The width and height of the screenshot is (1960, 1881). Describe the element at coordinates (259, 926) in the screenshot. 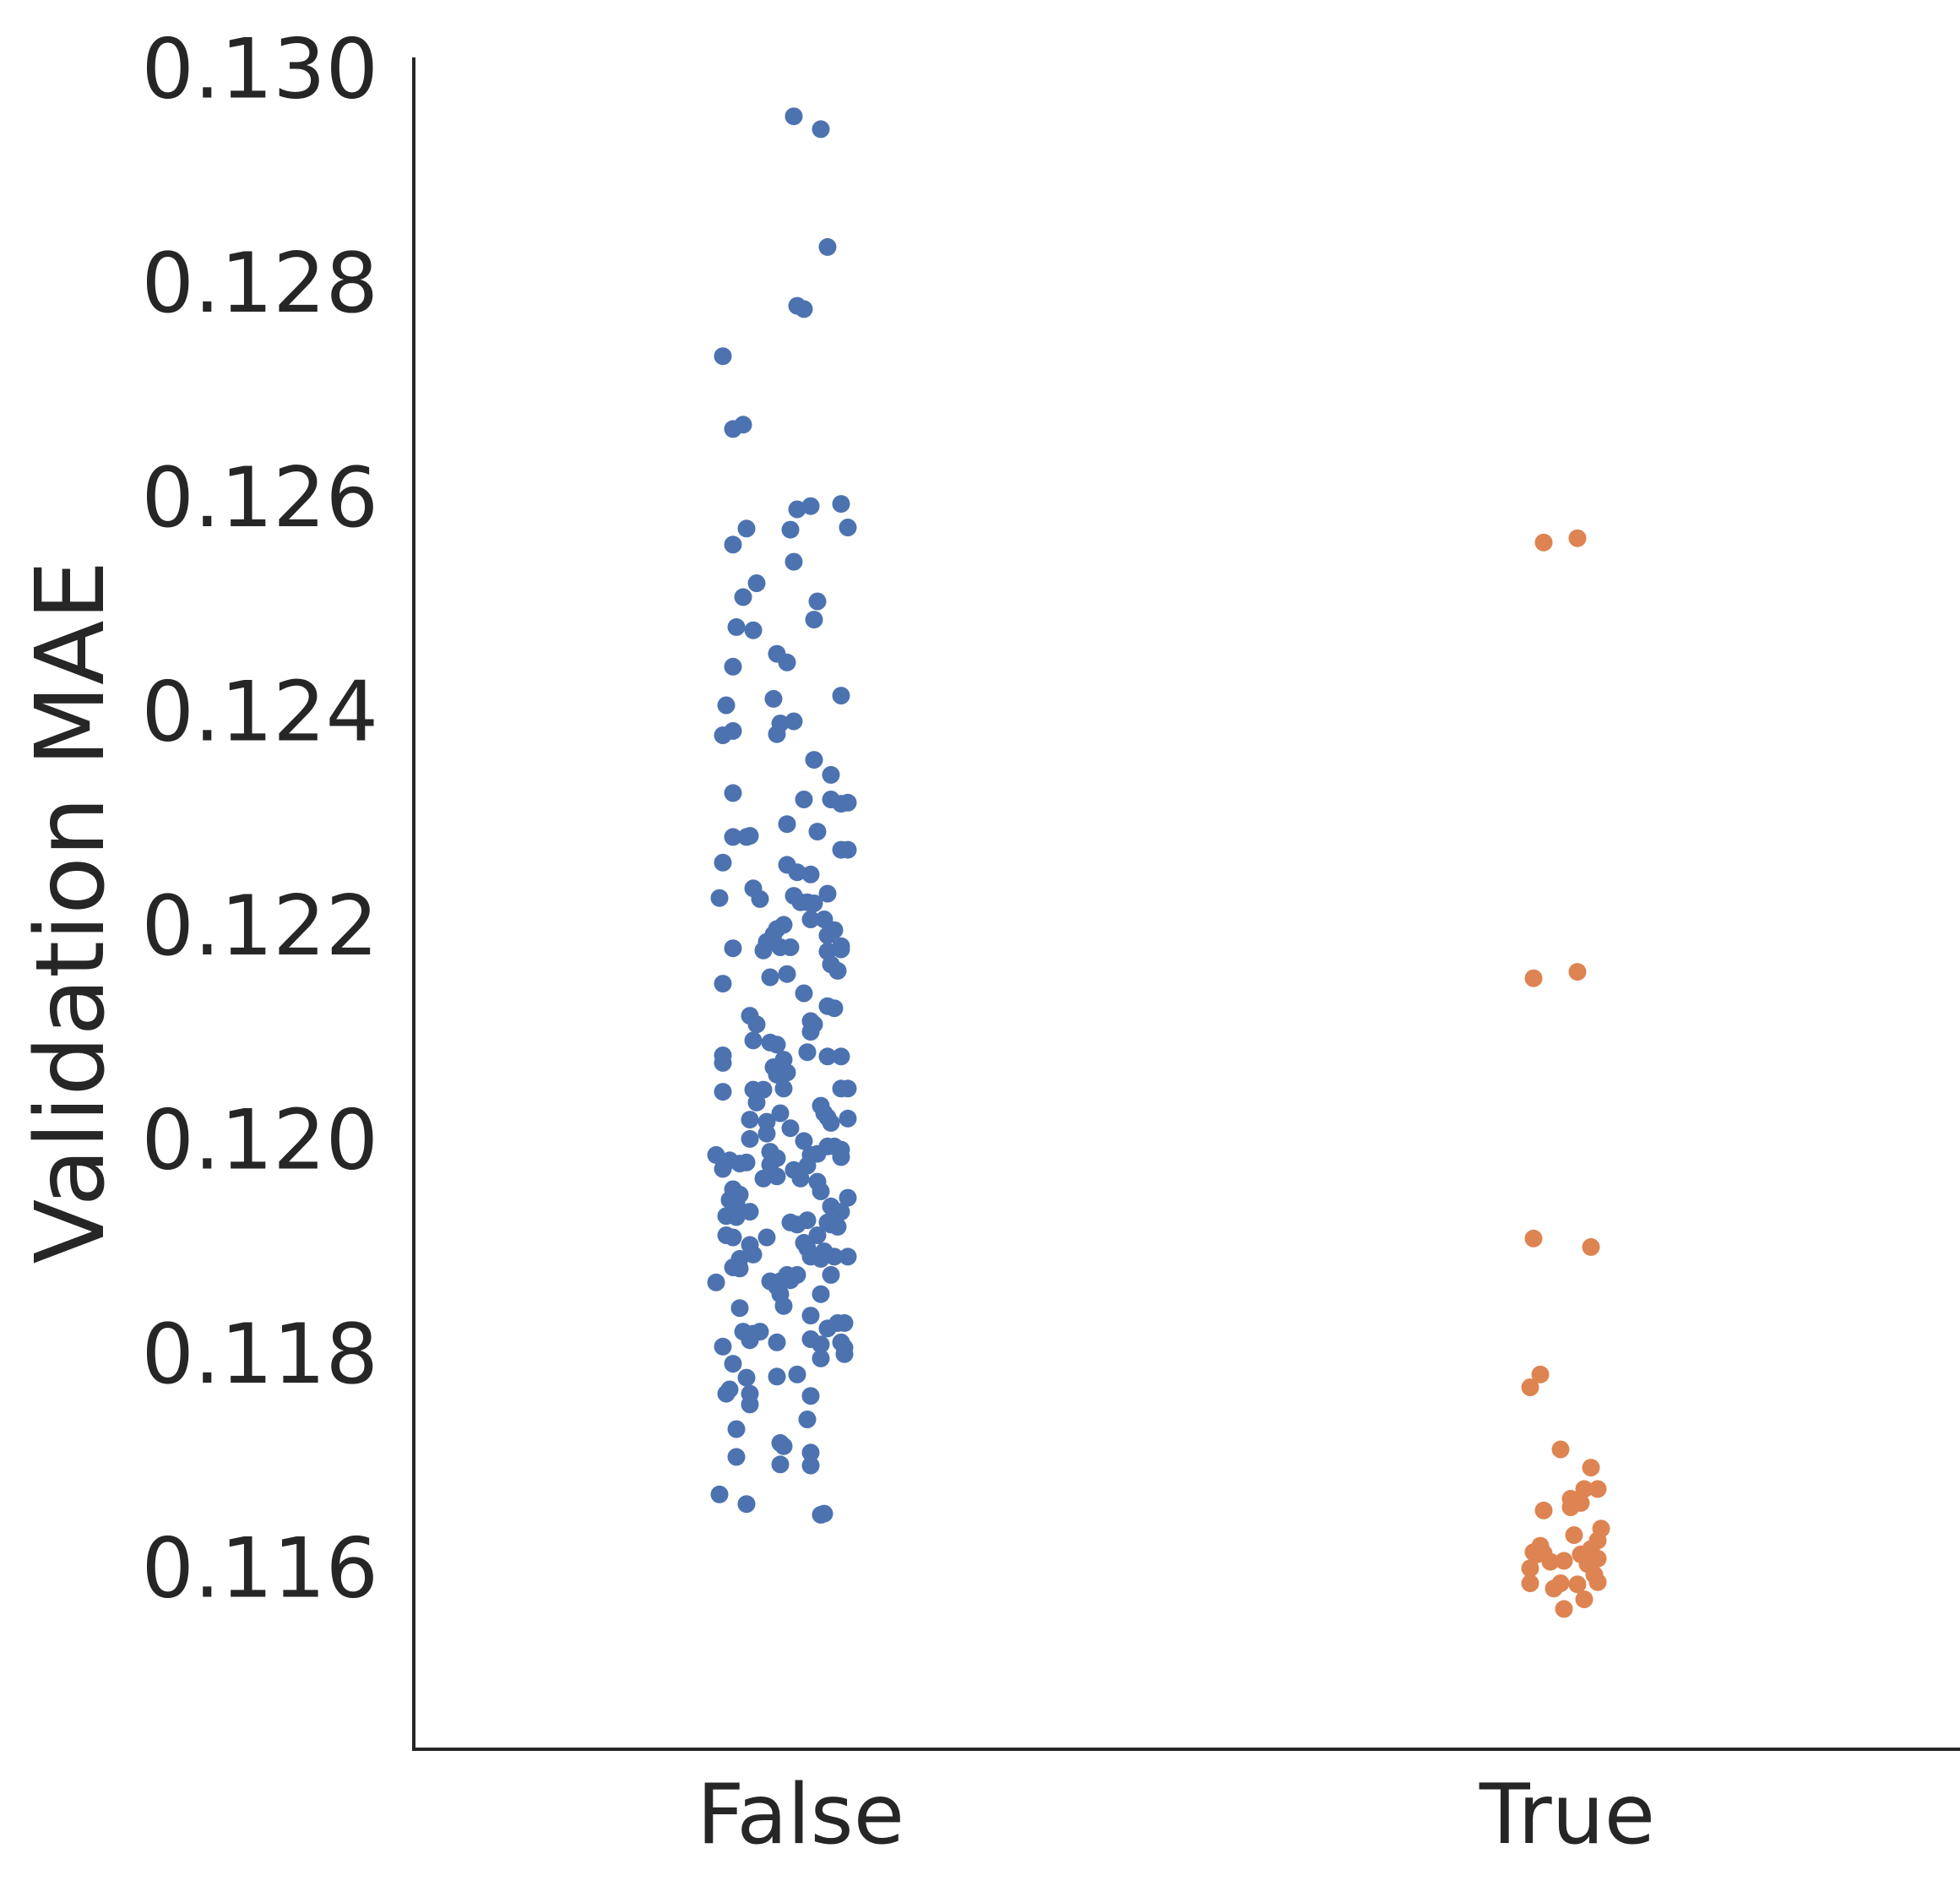

I see `y-tick-label: 0.122` at that location.